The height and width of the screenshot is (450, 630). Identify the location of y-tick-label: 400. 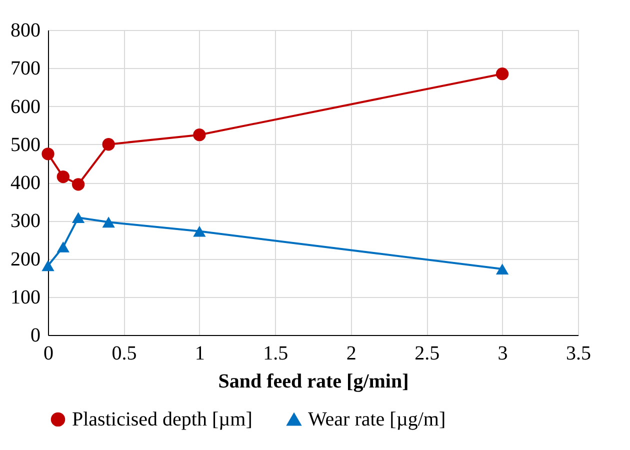
(25, 183).